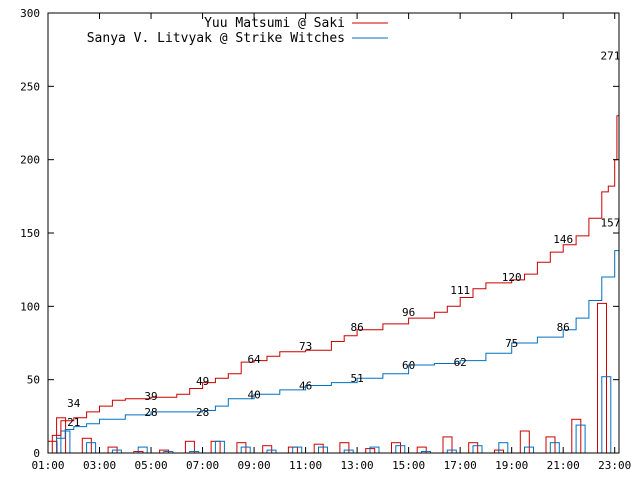 This screenshot has height=480, width=640. I want to click on y-tick-label-0: 0, so click(36, 453).